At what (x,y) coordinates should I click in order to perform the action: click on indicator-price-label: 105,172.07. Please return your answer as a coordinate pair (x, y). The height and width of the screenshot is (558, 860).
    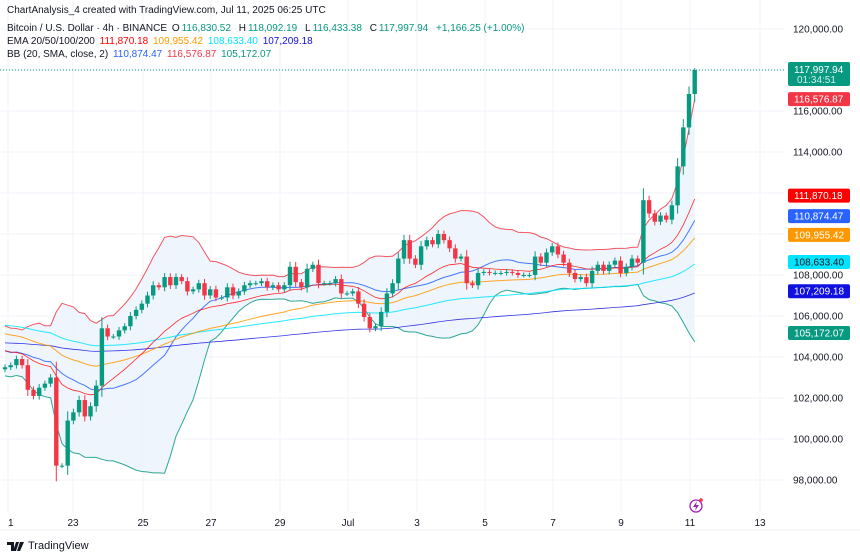
    Looking at the image, I should click on (819, 332).